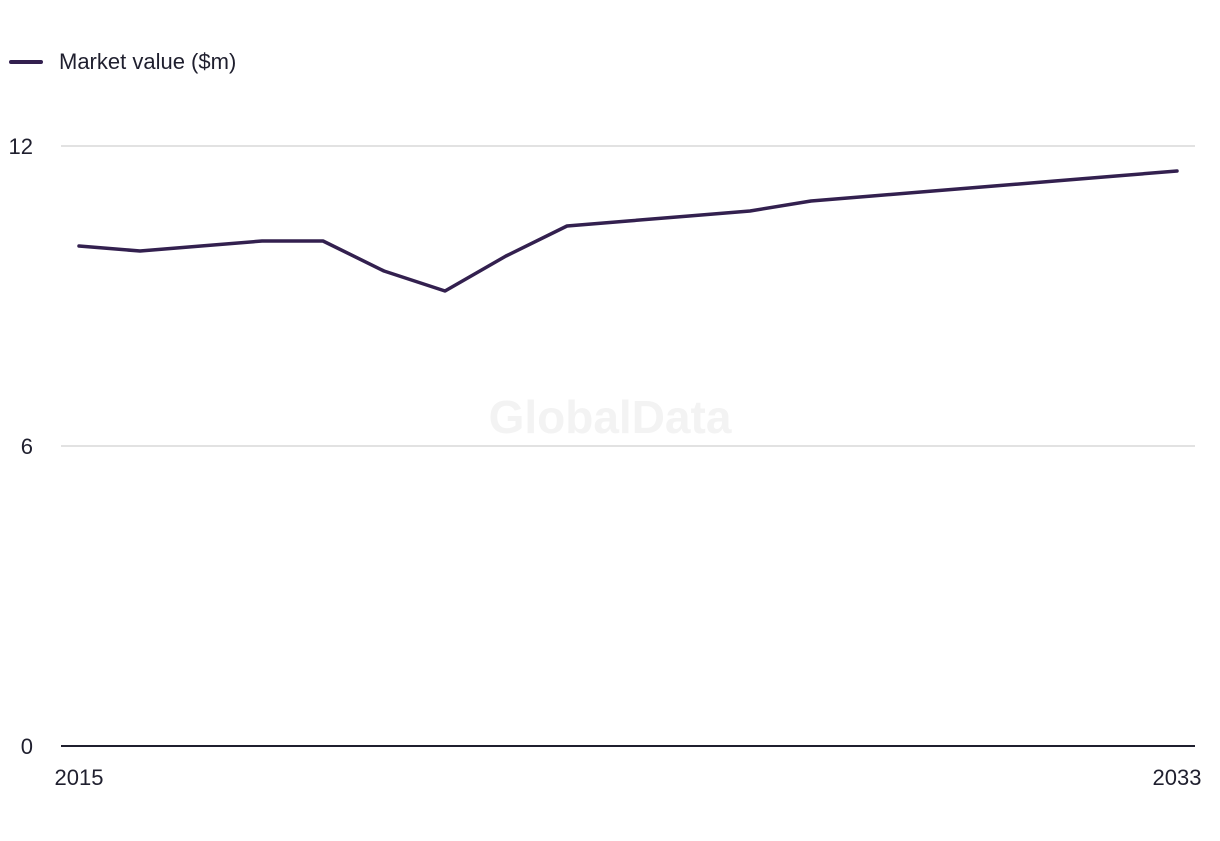  What do you see at coordinates (147, 61) in the screenshot?
I see `legend-label: Market value ($m)` at bounding box center [147, 61].